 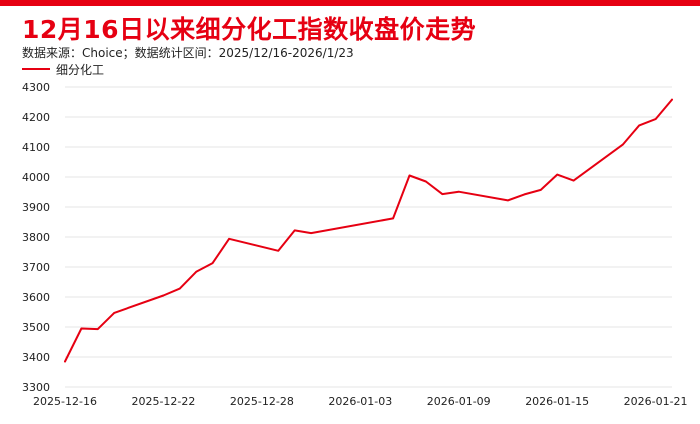 What do you see at coordinates (557, 401) in the screenshot?
I see `x-tick-label: 2026-01-15` at bounding box center [557, 401].